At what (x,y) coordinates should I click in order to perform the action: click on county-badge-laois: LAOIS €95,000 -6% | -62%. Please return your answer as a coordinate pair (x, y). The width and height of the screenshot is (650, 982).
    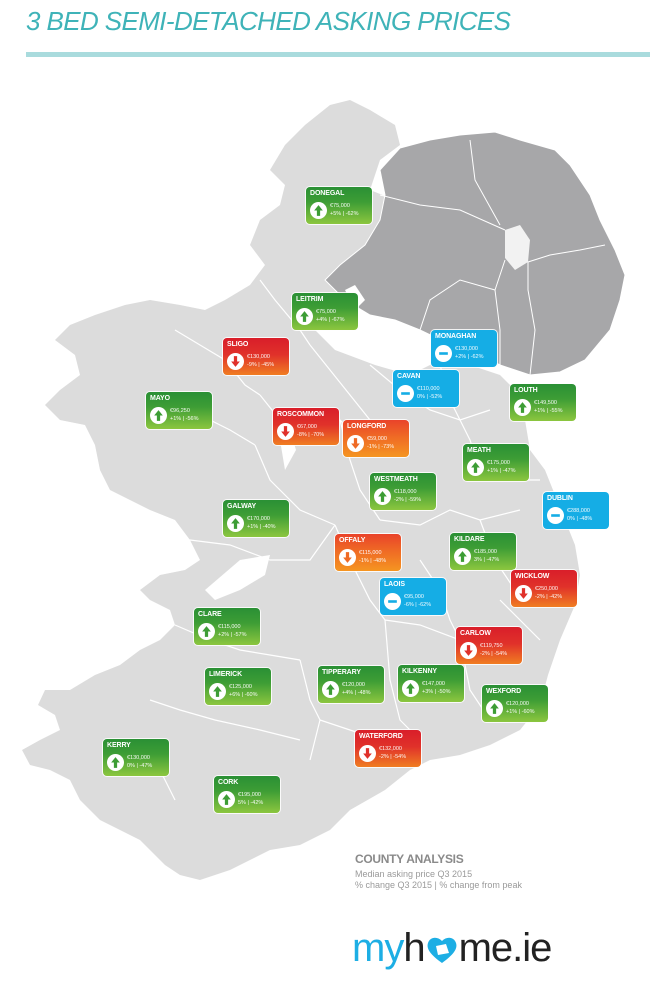
    Looking at the image, I should click on (413, 596).